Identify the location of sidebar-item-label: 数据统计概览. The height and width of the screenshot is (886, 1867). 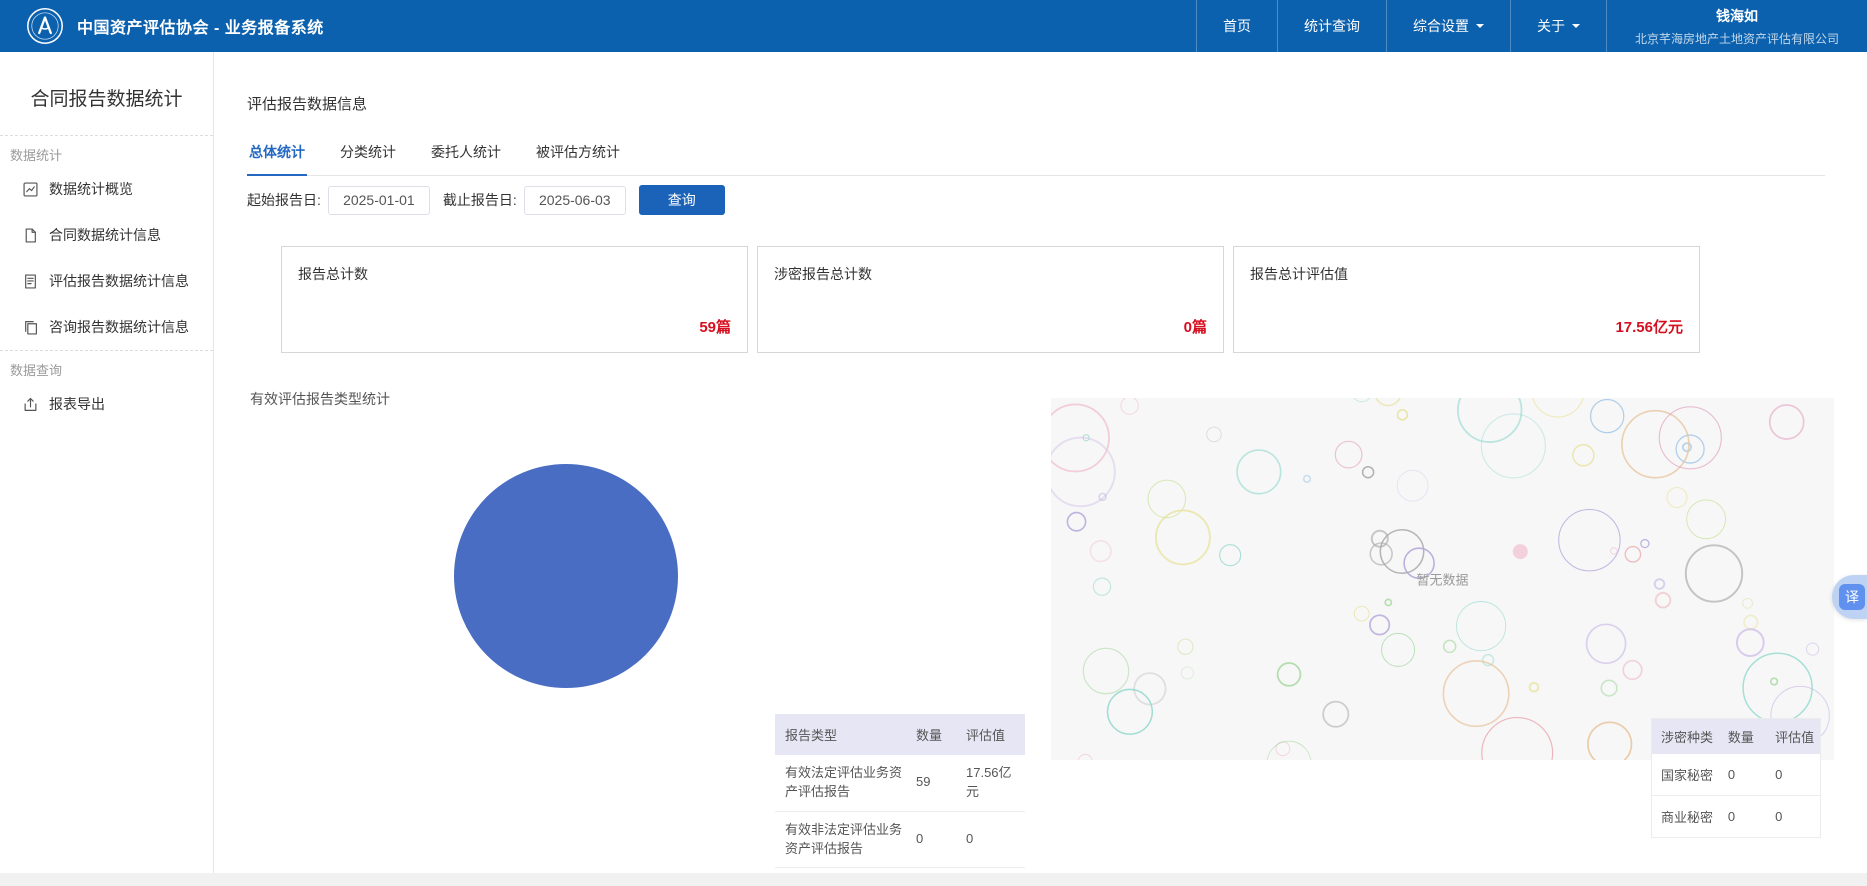
(91, 189).